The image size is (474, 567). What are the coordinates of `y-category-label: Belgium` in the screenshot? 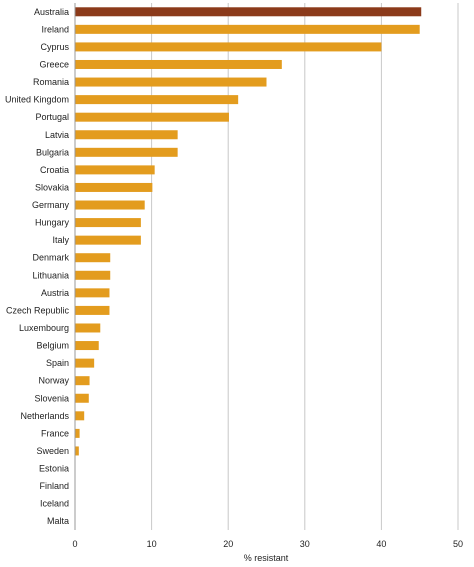 It's located at (52, 346).